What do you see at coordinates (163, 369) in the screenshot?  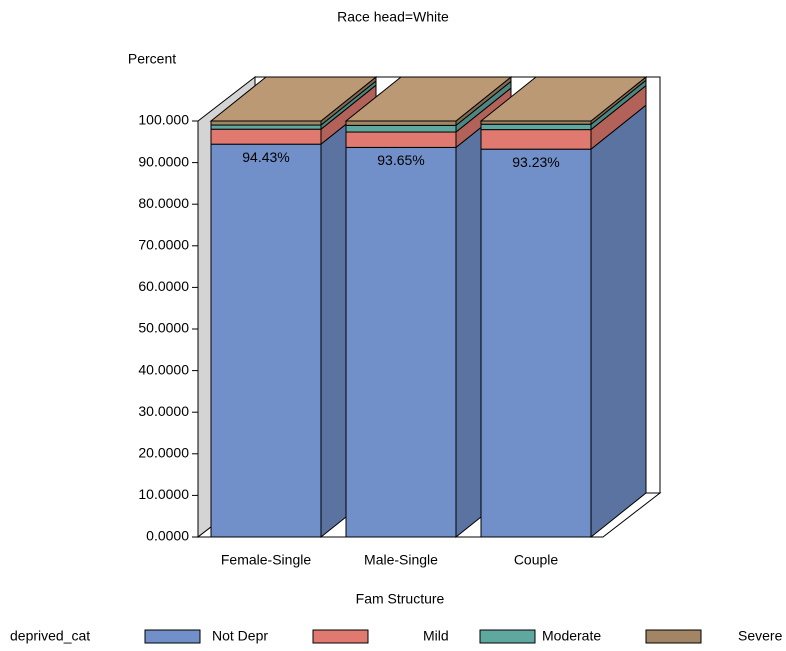 I see `y-tick-label: 40.0000` at bounding box center [163, 369].